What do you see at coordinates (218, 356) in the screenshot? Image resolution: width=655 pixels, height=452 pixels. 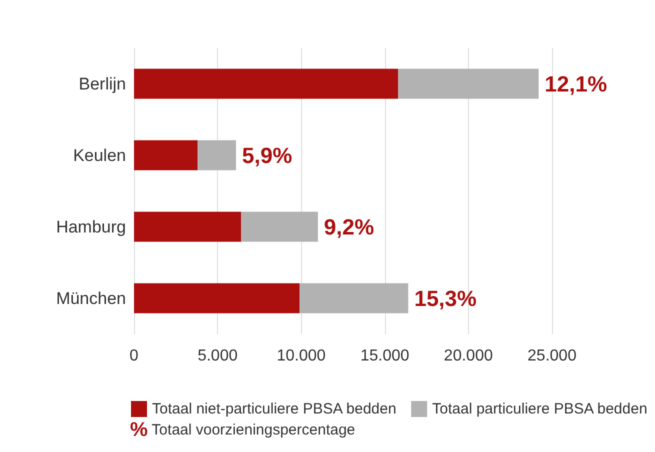 I see `x-tick-label: 5.000` at bounding box center [218, 356].